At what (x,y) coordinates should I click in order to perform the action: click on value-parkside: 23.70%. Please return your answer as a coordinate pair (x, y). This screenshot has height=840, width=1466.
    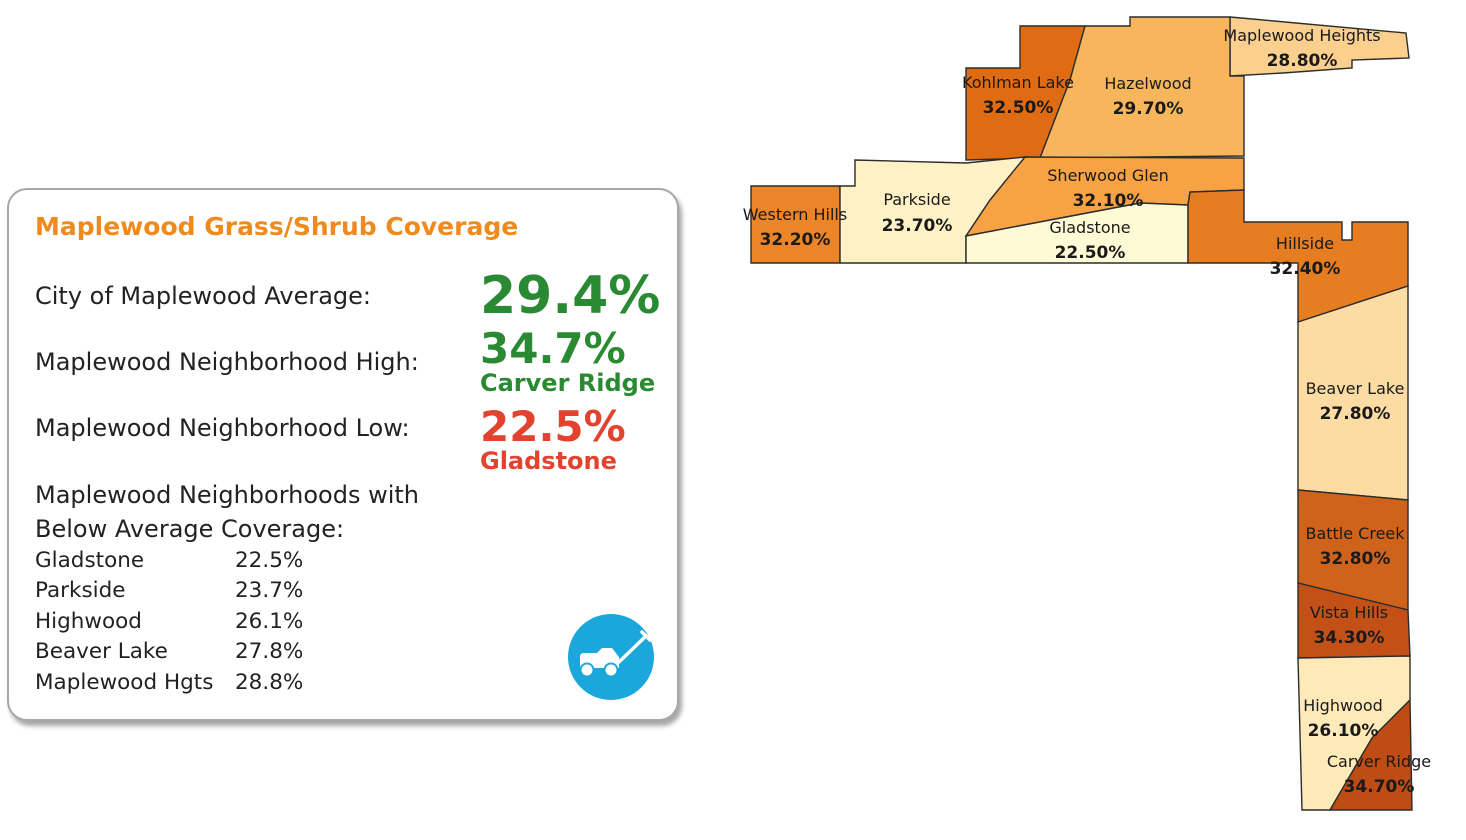
    Looking at the image, I should click on (917, 226).